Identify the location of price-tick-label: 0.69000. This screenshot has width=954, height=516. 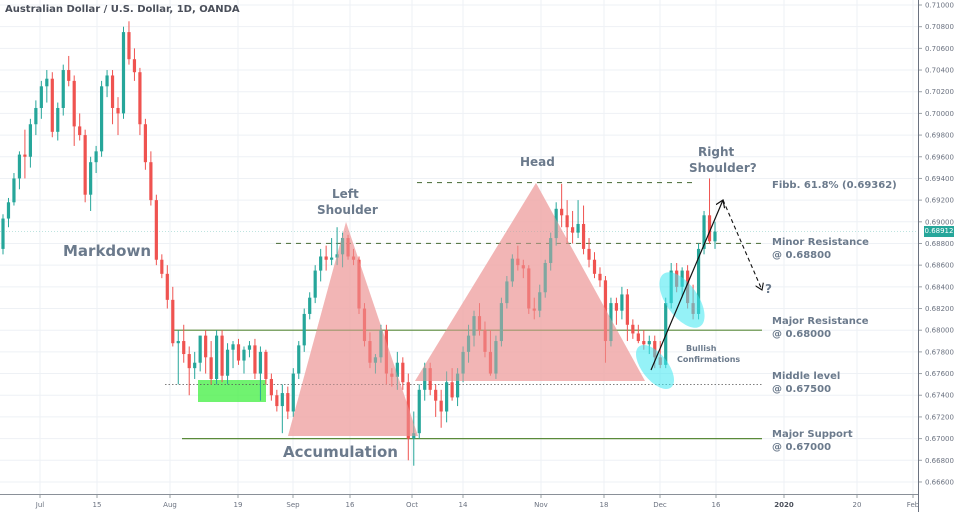
(939, 222).